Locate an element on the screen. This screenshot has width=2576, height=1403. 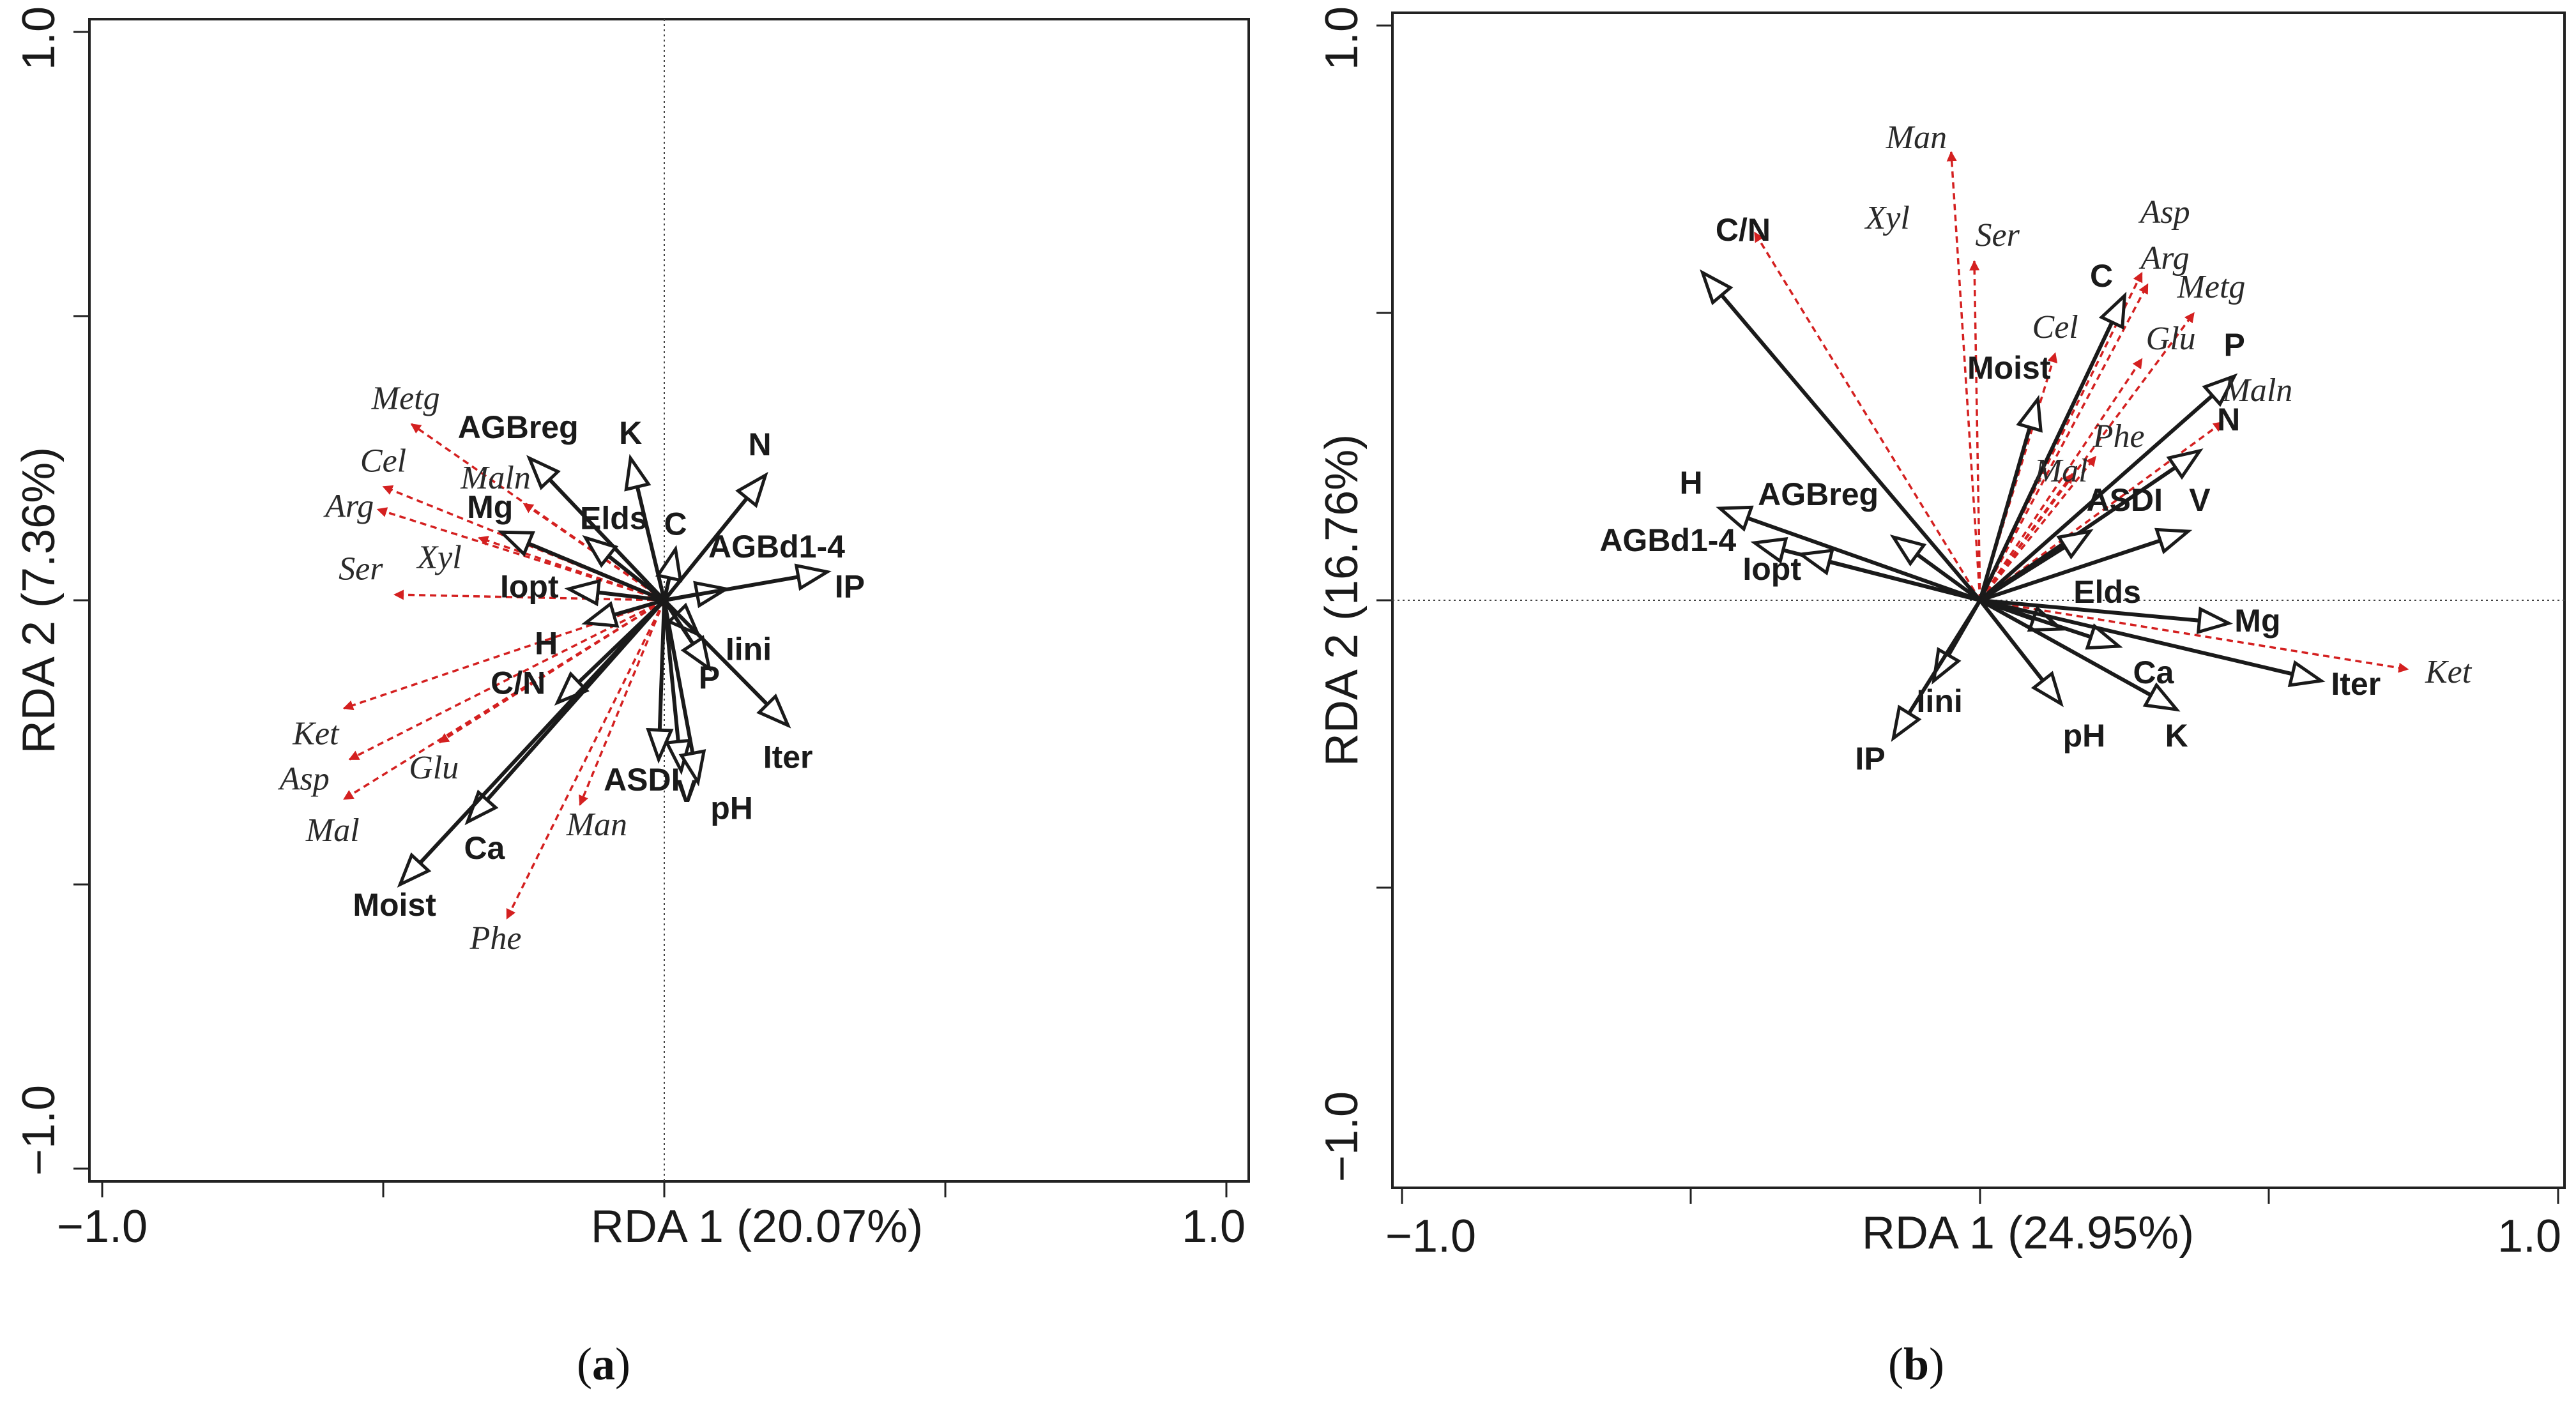
panel-a-env-label-asdi: ASDI is located at coordinates (642, 780).